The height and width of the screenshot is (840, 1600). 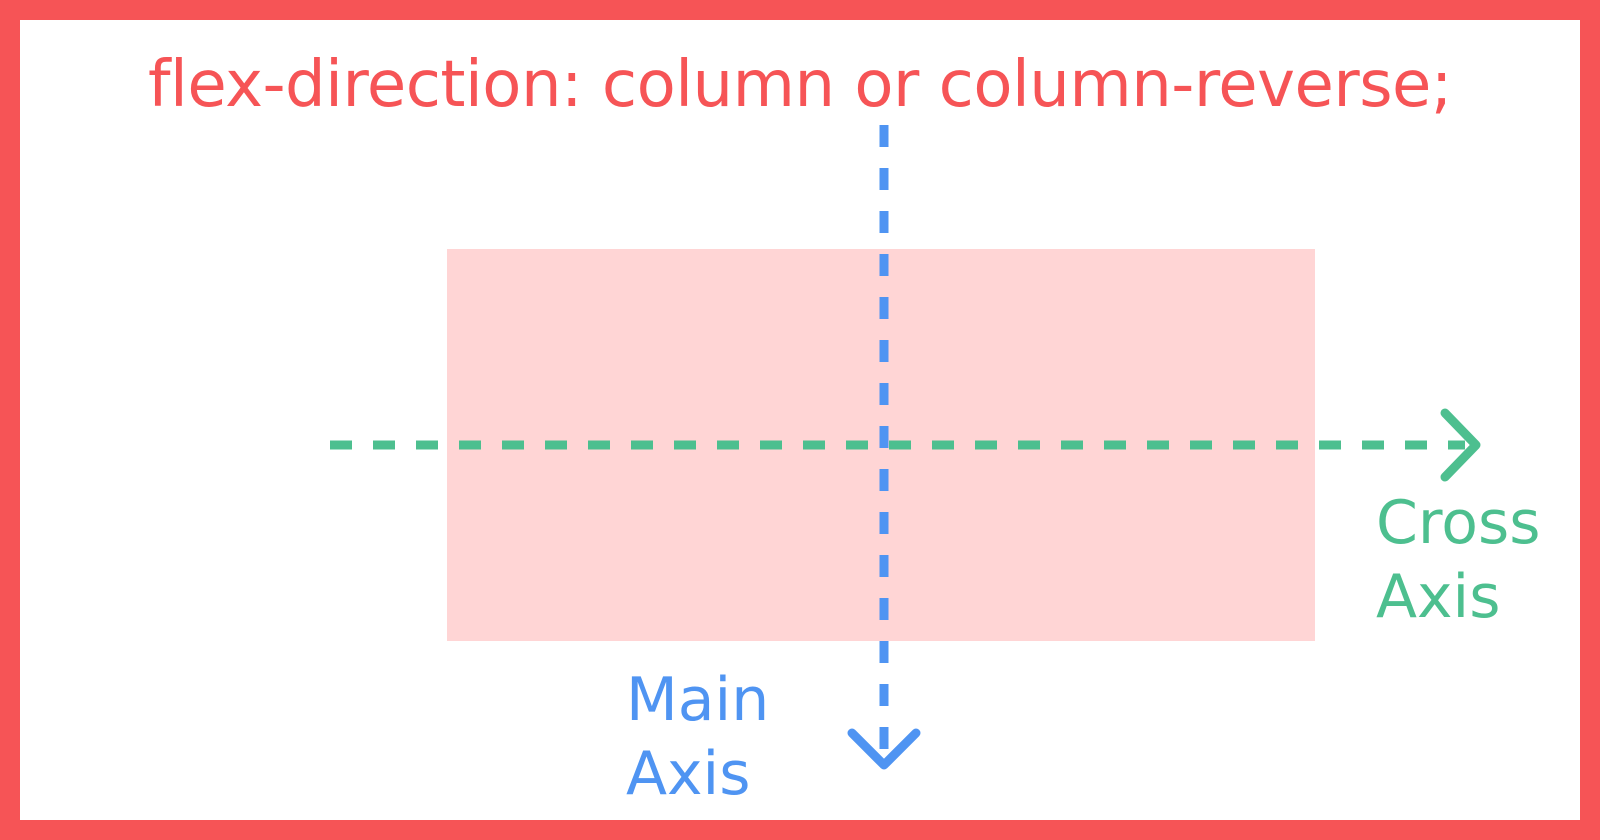 What do you see at coordinates (698, 700) in the screenshot?
I see `main-axis-label-line1: Main` at bounding box center [698, 700].